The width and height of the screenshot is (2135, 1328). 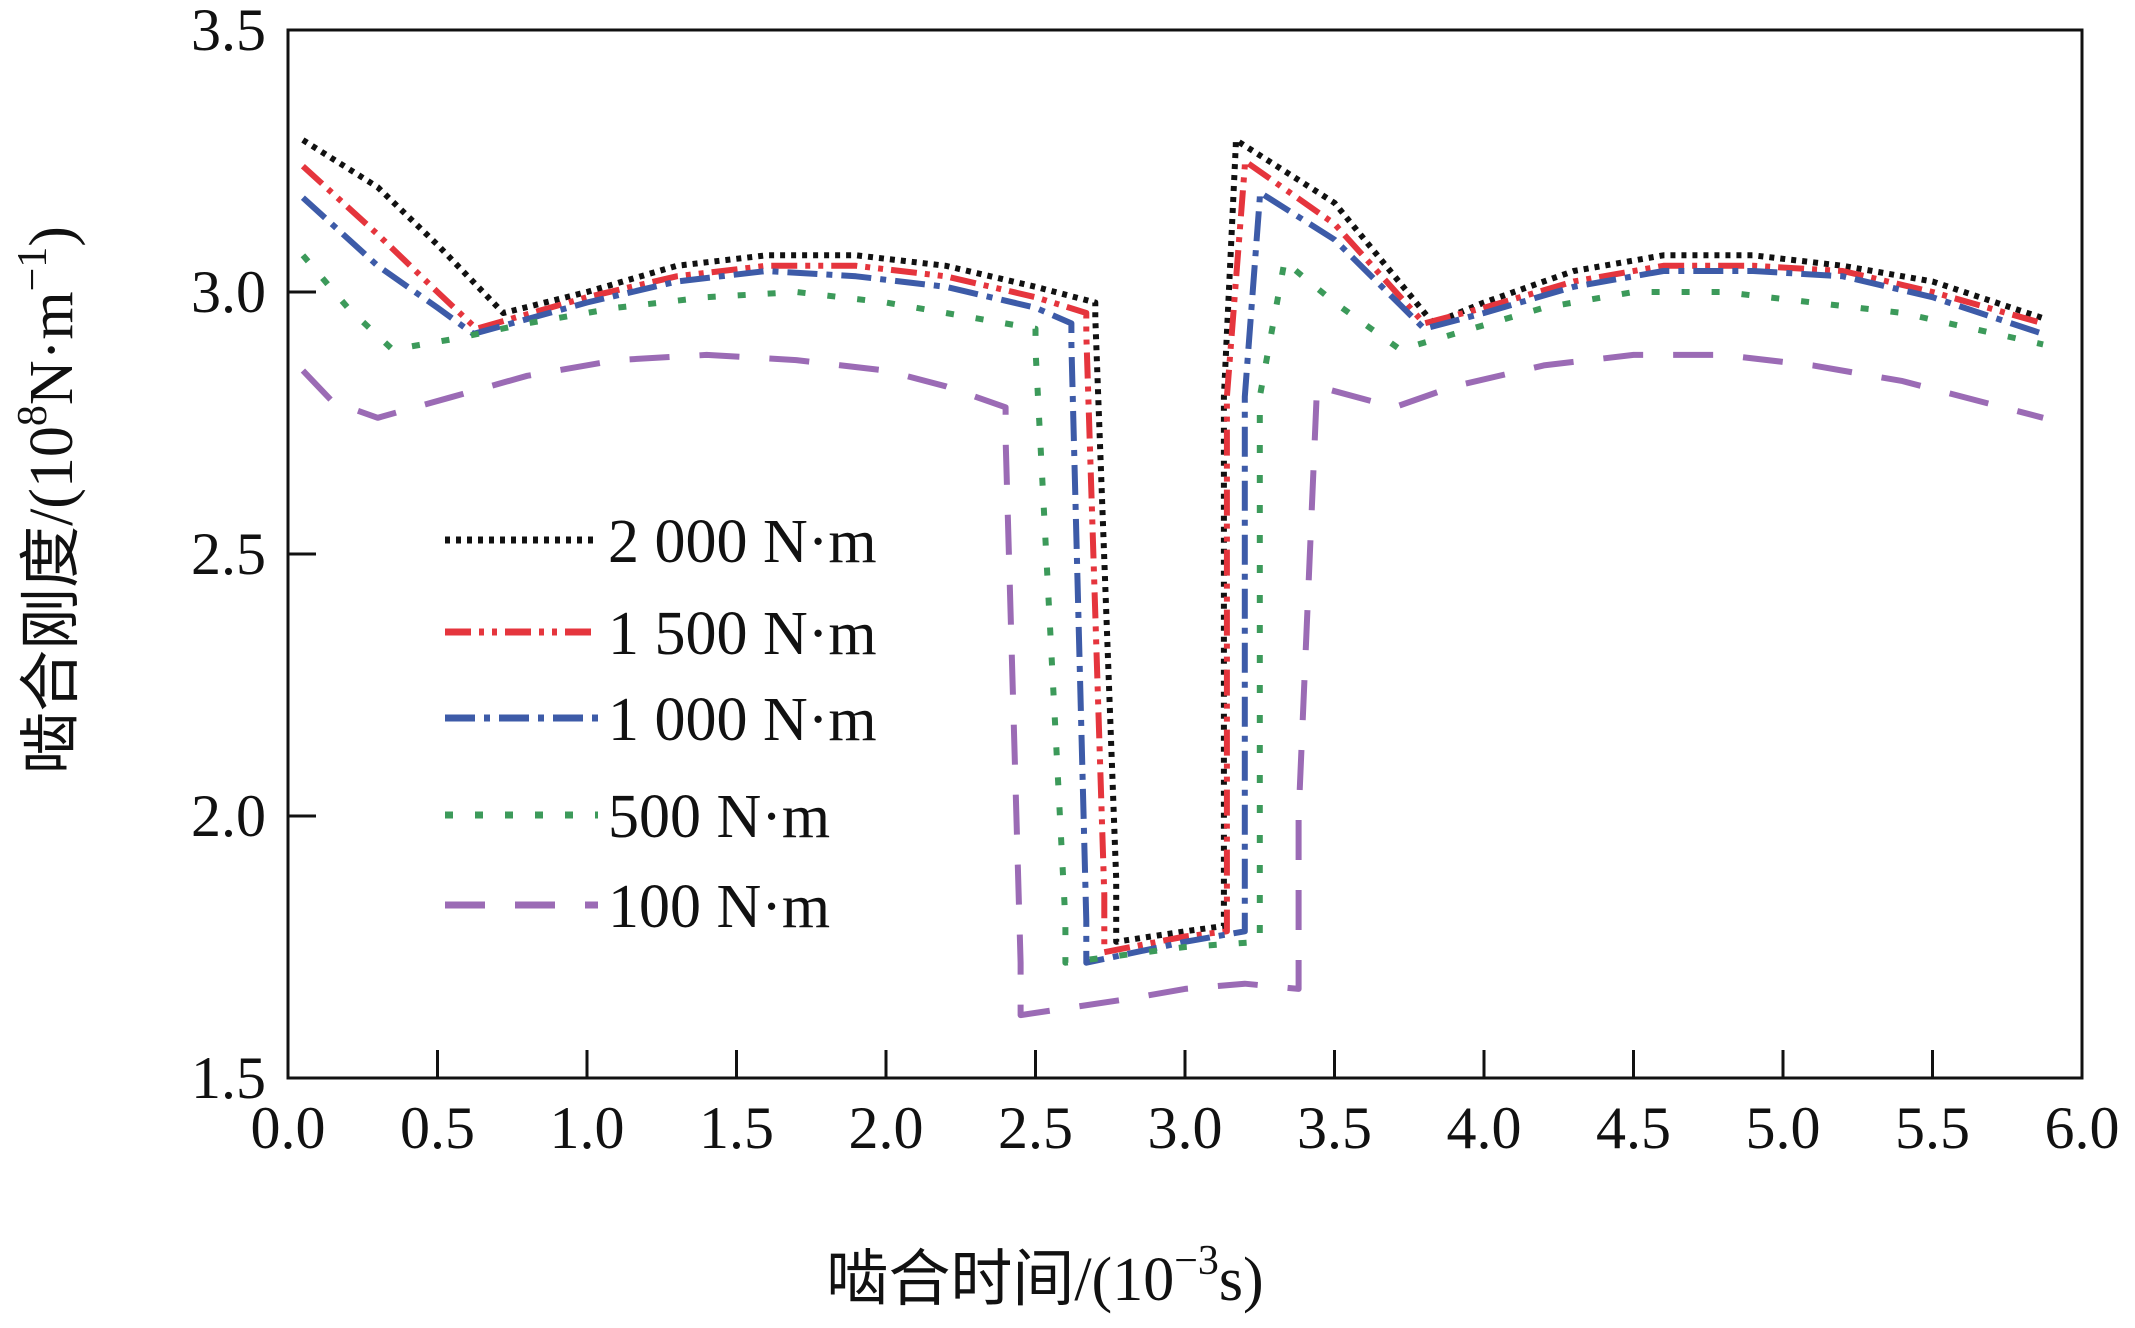 What do you see at coordinates (587, 1128) in the screenshot?
I see `x-tick-label: 1.0` at bounding box center [587, 1128].